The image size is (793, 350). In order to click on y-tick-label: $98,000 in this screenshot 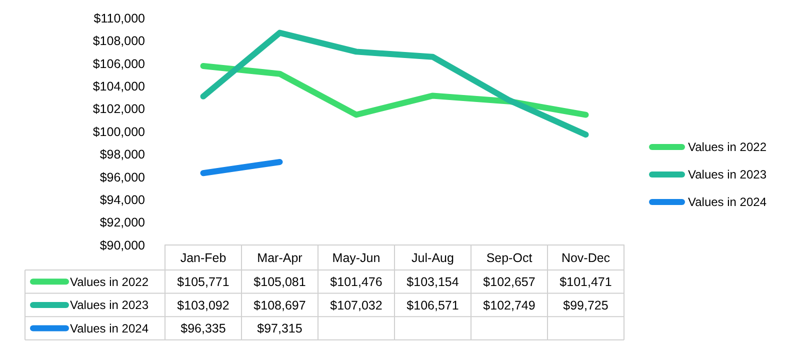, I will do `click(123, 155)`.